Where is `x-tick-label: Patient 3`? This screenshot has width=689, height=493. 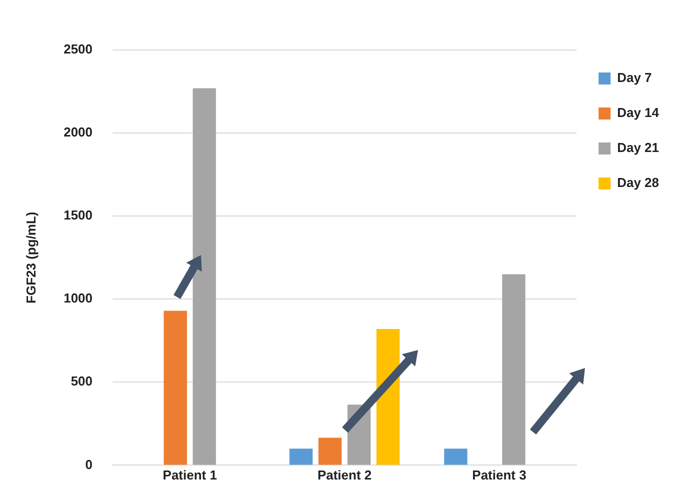 x-tick-label: Patient 3 is located at coordinates (499, 475).